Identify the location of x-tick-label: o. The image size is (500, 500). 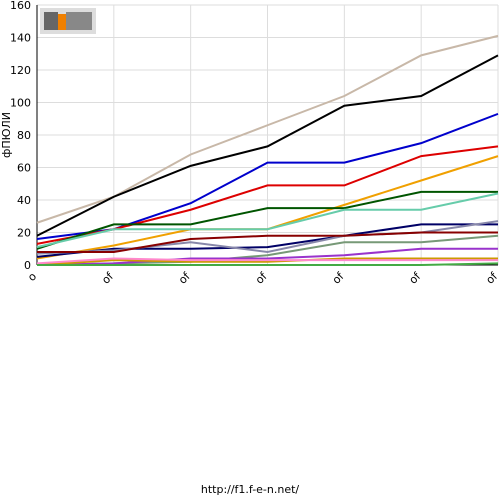
(32, 277).